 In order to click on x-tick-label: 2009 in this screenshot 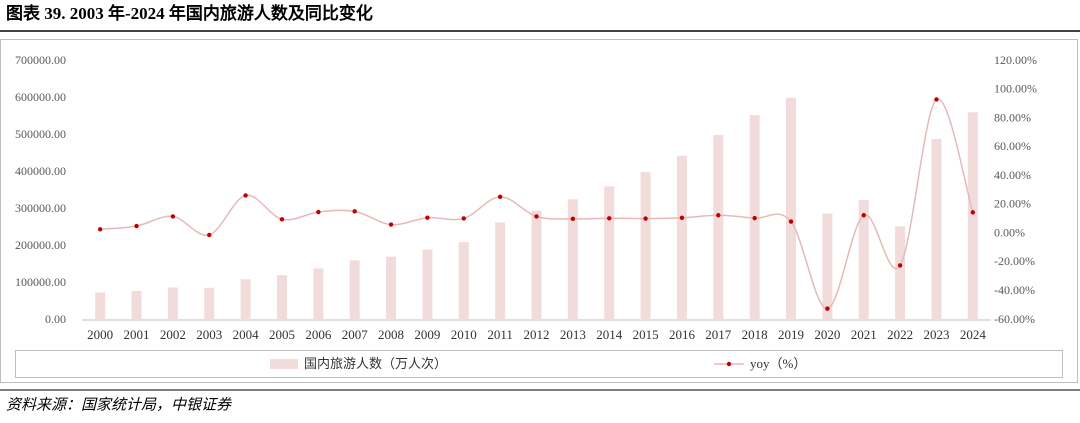, I will do `click(427, 334)`.